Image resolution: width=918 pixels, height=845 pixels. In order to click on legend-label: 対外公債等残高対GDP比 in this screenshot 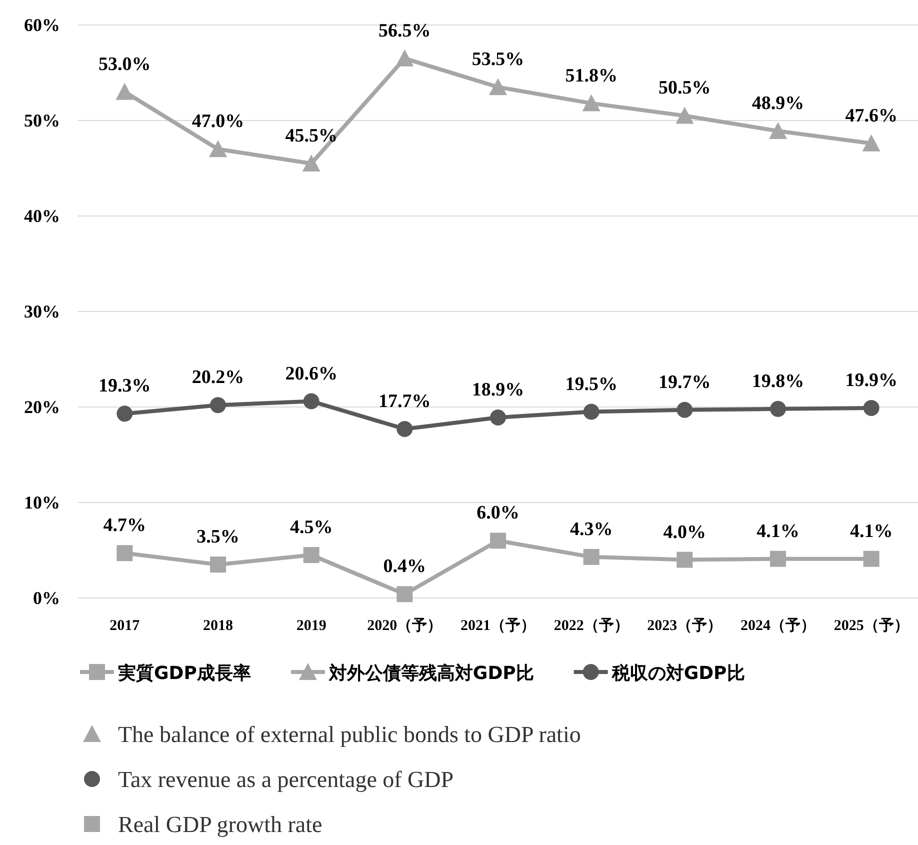, I will do `click(431, 673)`.